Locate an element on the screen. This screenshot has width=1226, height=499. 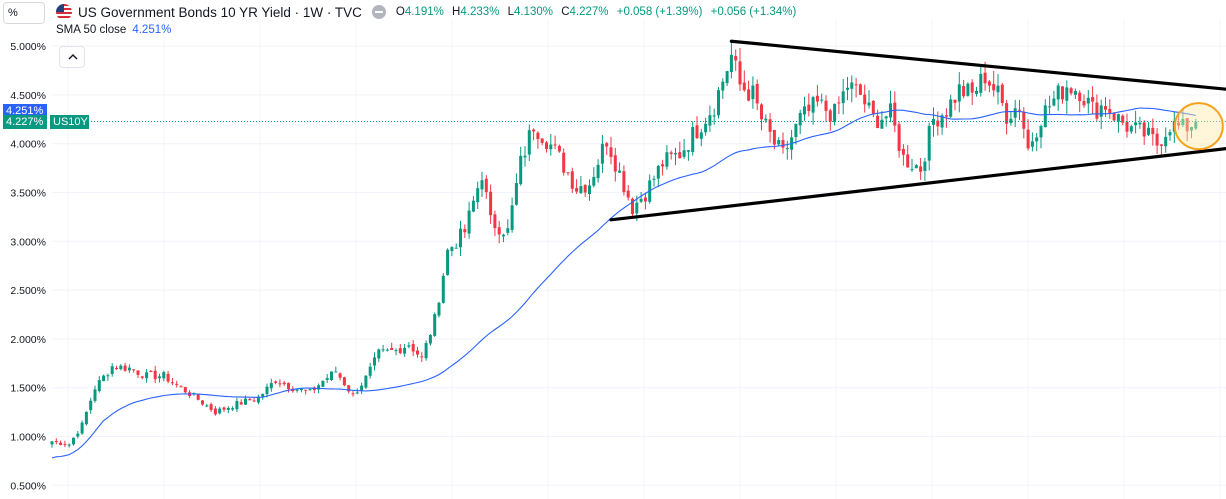
indicator-value: 4.251% is located at coordinates (152, 30).